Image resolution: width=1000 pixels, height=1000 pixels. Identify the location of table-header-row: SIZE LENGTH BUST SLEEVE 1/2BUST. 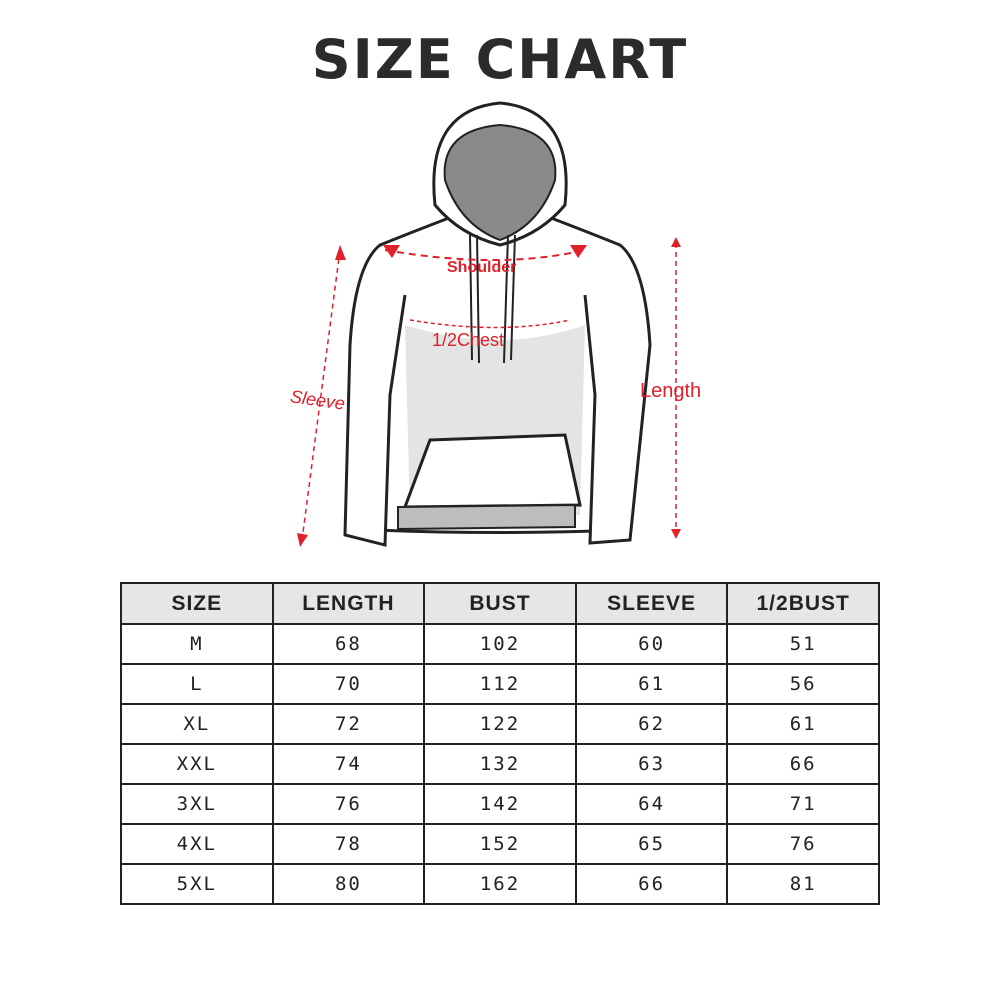
(500, 603).